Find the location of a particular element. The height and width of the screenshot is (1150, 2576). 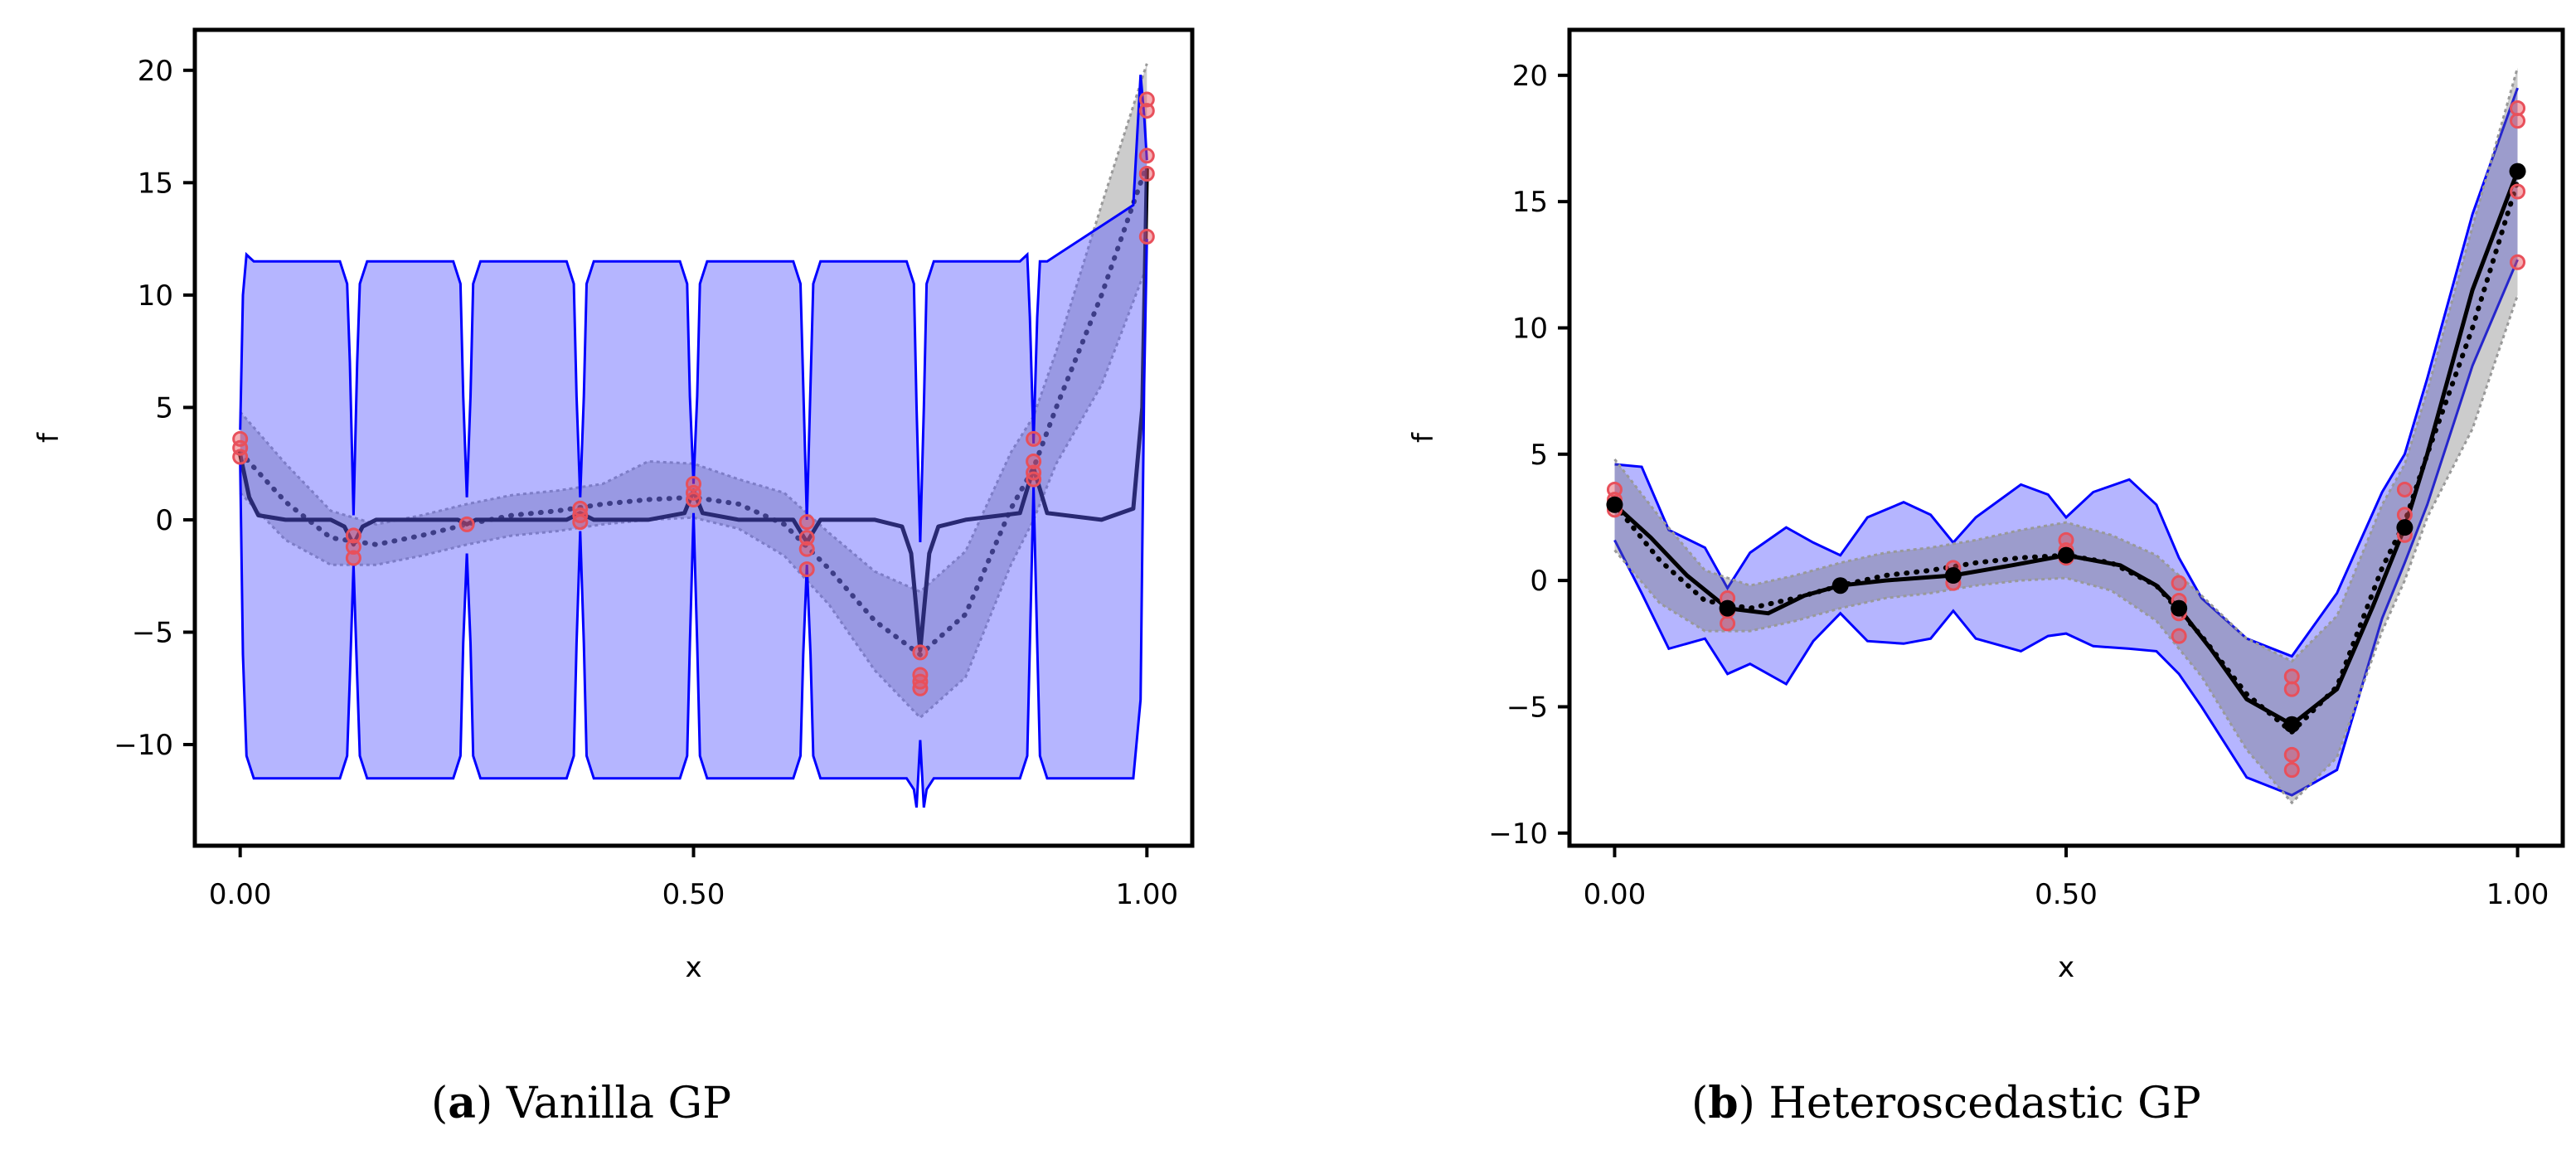

caption-a: (a) Vanilla GP is located at coordinates (581, 1103).